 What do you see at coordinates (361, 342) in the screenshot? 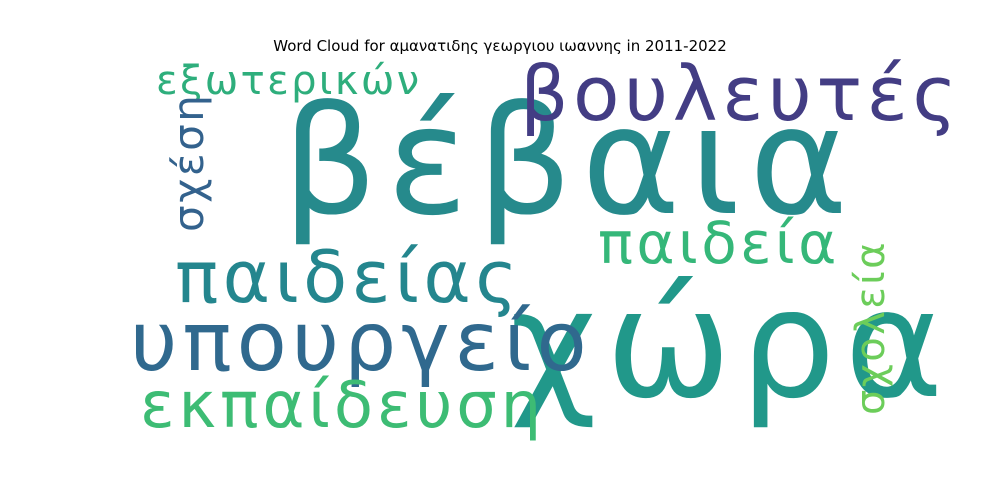
I see `word-ypourgeio: υπουργείο` at bounding box center [361, 342].